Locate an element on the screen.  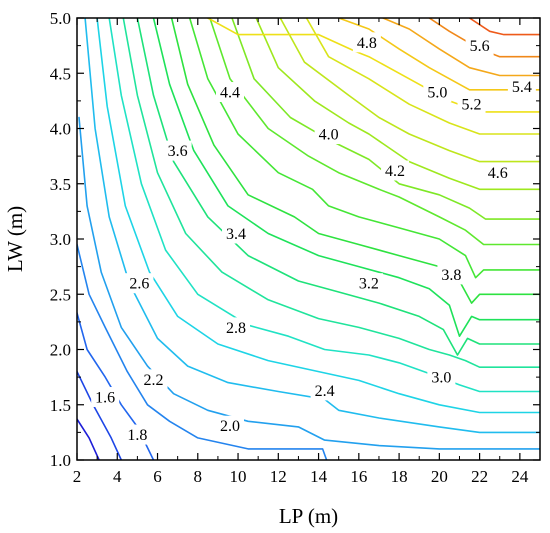
y-tick-label: 2.5 is located at coordinates (60, 294).